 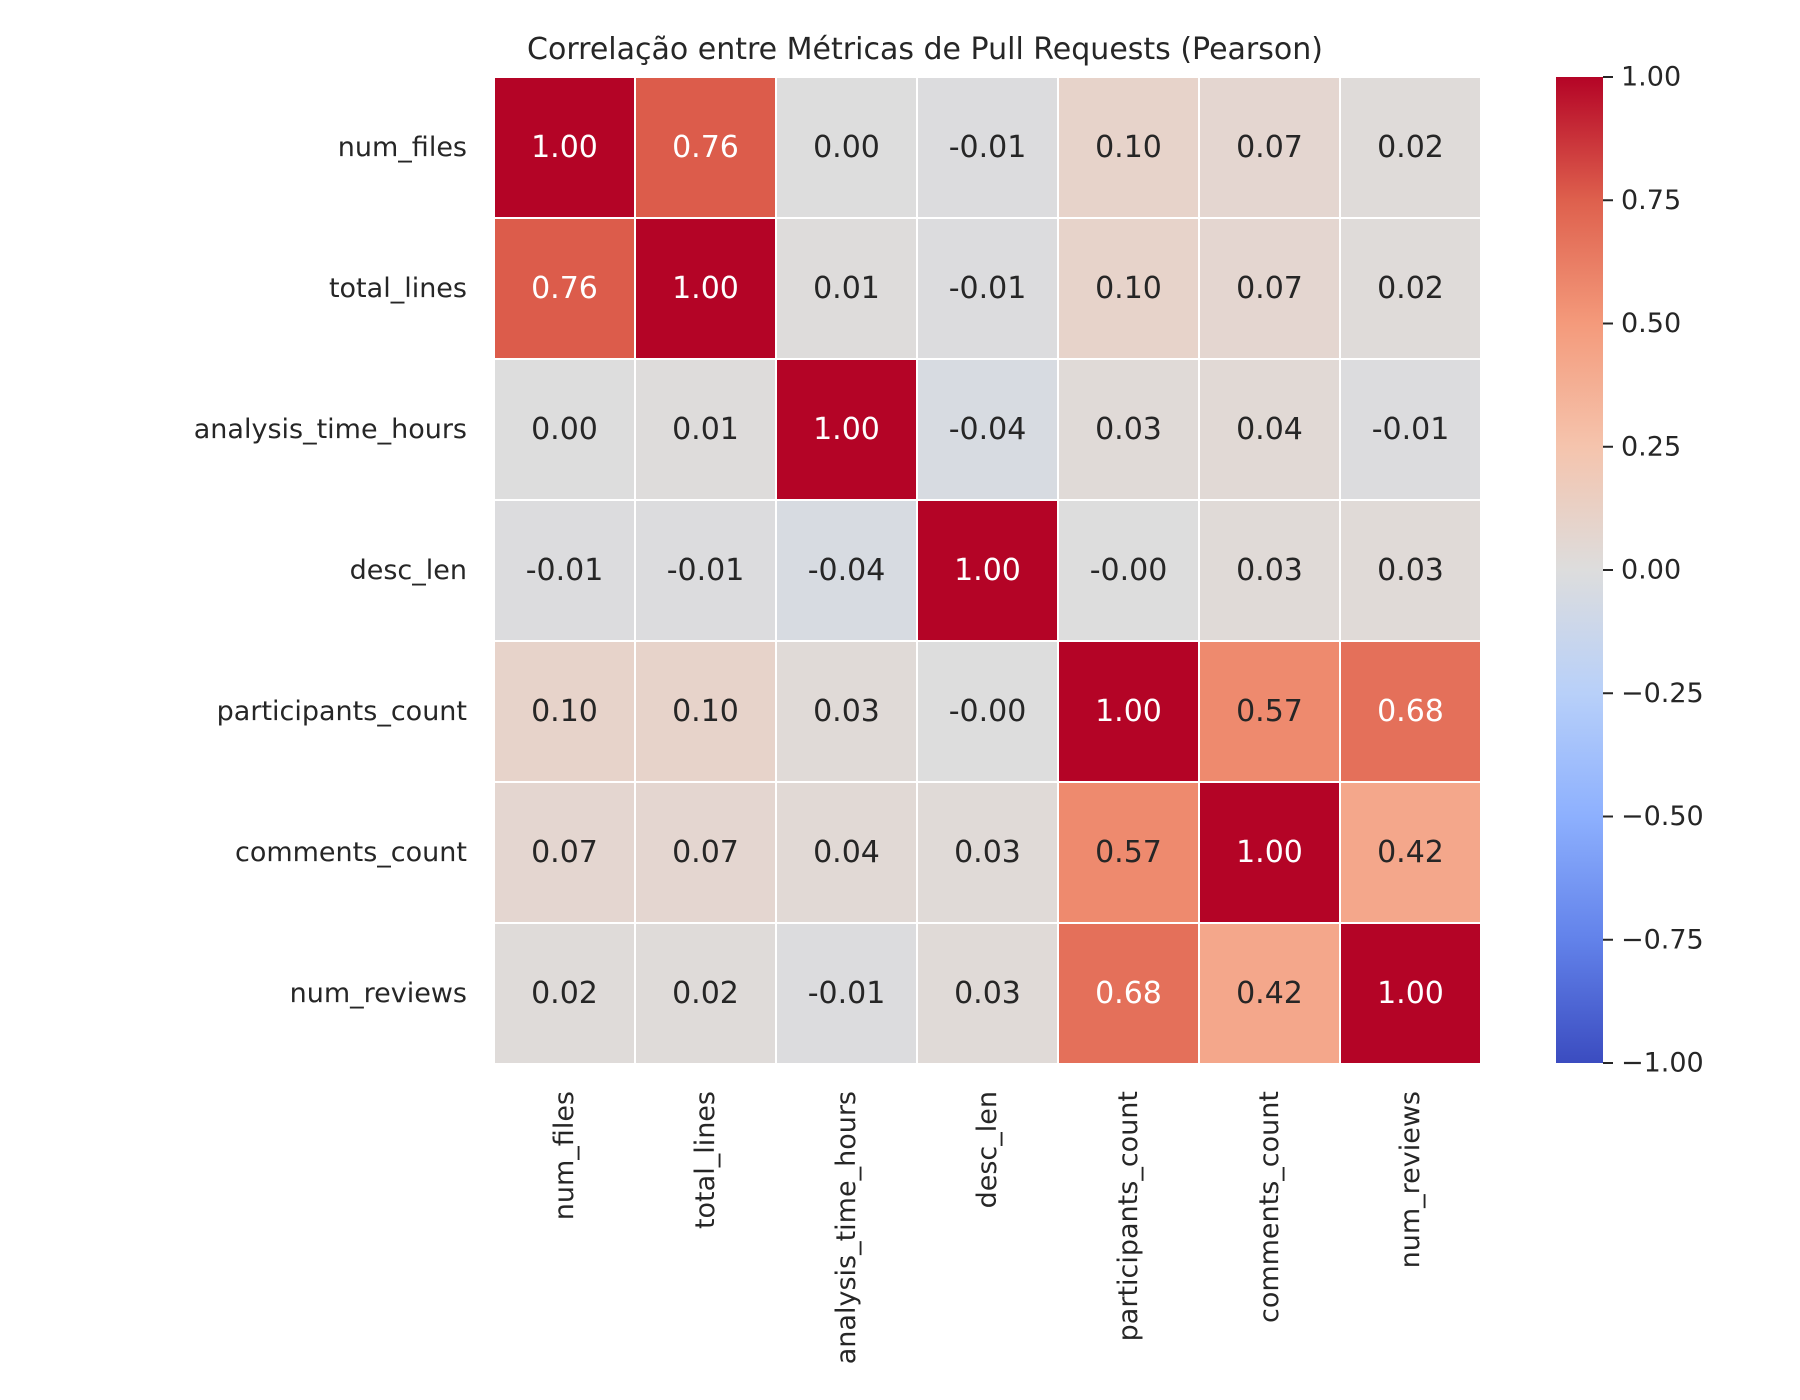 What do you see at coordinates (408, 570) in the screenshot?
I see `y-tick-label: desc_len` at bounding box center [408, 570].